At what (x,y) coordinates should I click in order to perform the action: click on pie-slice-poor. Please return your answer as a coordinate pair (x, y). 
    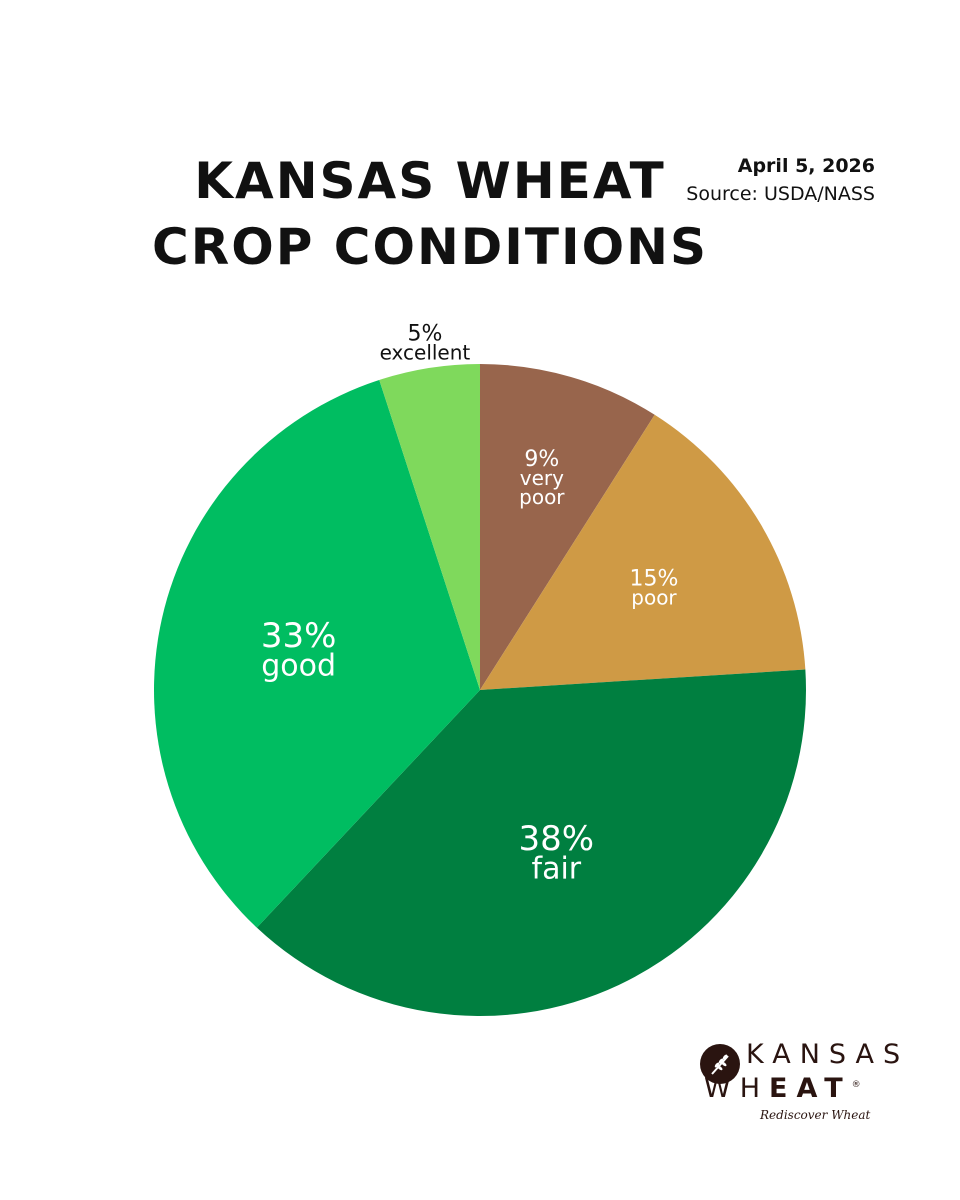
    Looking at the image, I should click on (643, 552).